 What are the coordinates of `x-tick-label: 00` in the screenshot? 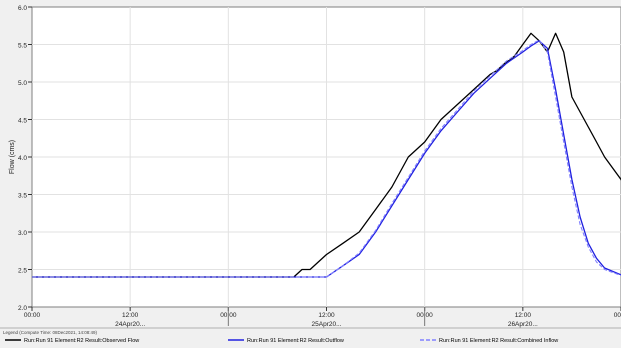 It's located at (617, 315).